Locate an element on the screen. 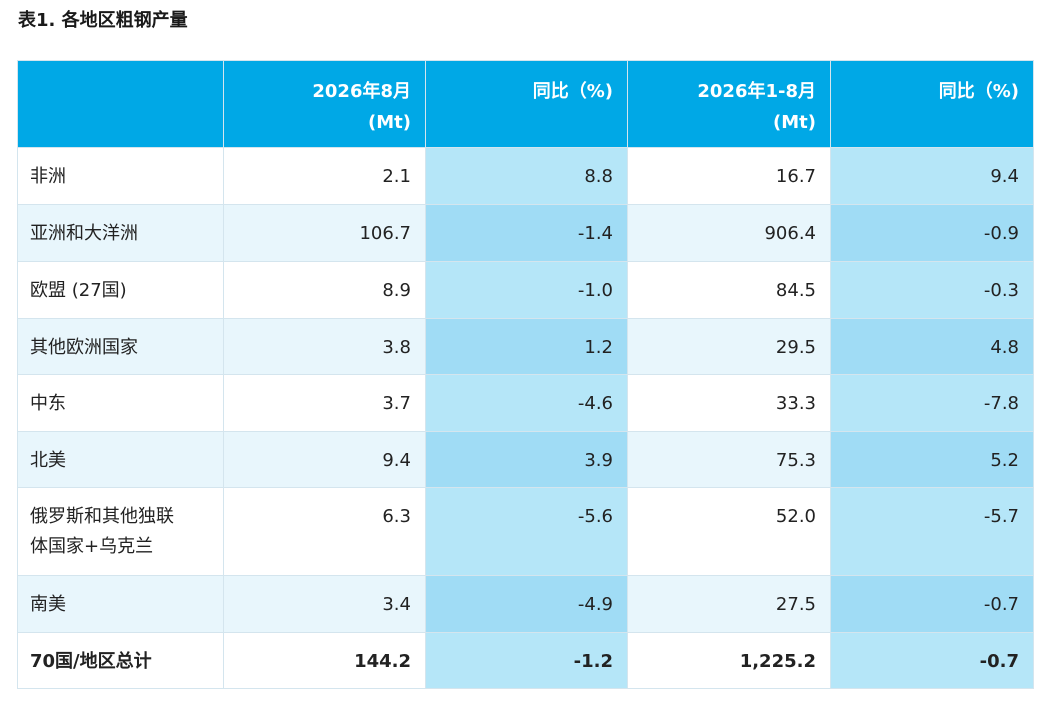 This screenshot has height=704, width=1050. ytd-yoy-total-cell: -0.7 is located at coordinates (932, 660).